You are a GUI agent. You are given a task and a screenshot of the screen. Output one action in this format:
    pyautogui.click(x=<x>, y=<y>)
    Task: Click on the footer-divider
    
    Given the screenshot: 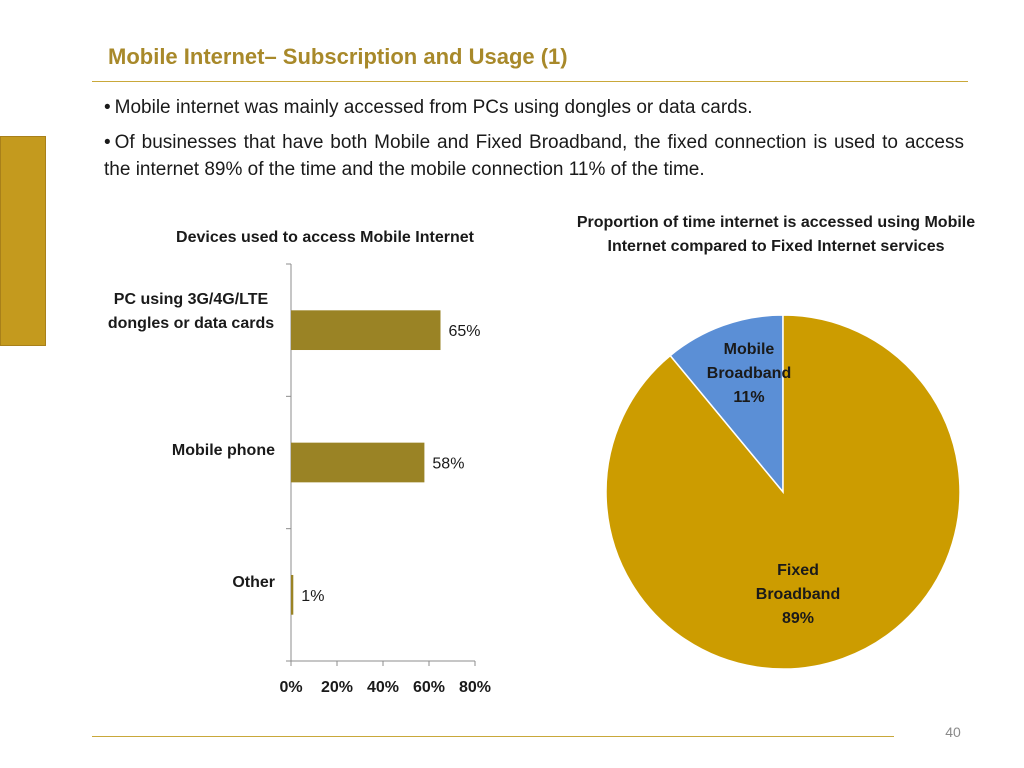 What is the action you would take?
    pyautogui.click(x=493, y=736)
    